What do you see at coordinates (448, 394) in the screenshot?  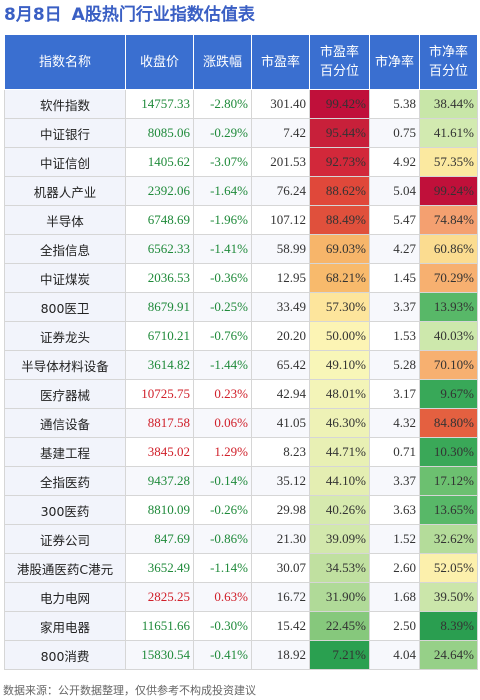 I see `pb-percentile-cell: 9.67%` at bounding box center [448, 394].